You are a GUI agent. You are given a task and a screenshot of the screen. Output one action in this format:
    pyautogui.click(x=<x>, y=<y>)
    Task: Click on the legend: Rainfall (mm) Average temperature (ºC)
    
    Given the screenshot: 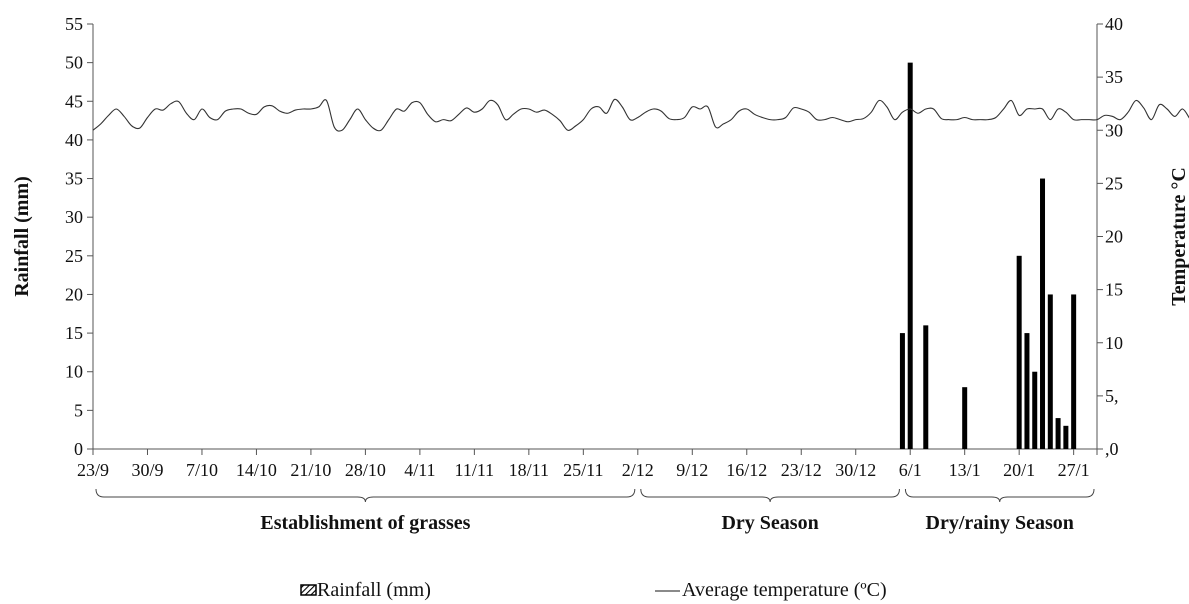 What is the action you would take?
    pyautogui.click(x=593, y=590)
    